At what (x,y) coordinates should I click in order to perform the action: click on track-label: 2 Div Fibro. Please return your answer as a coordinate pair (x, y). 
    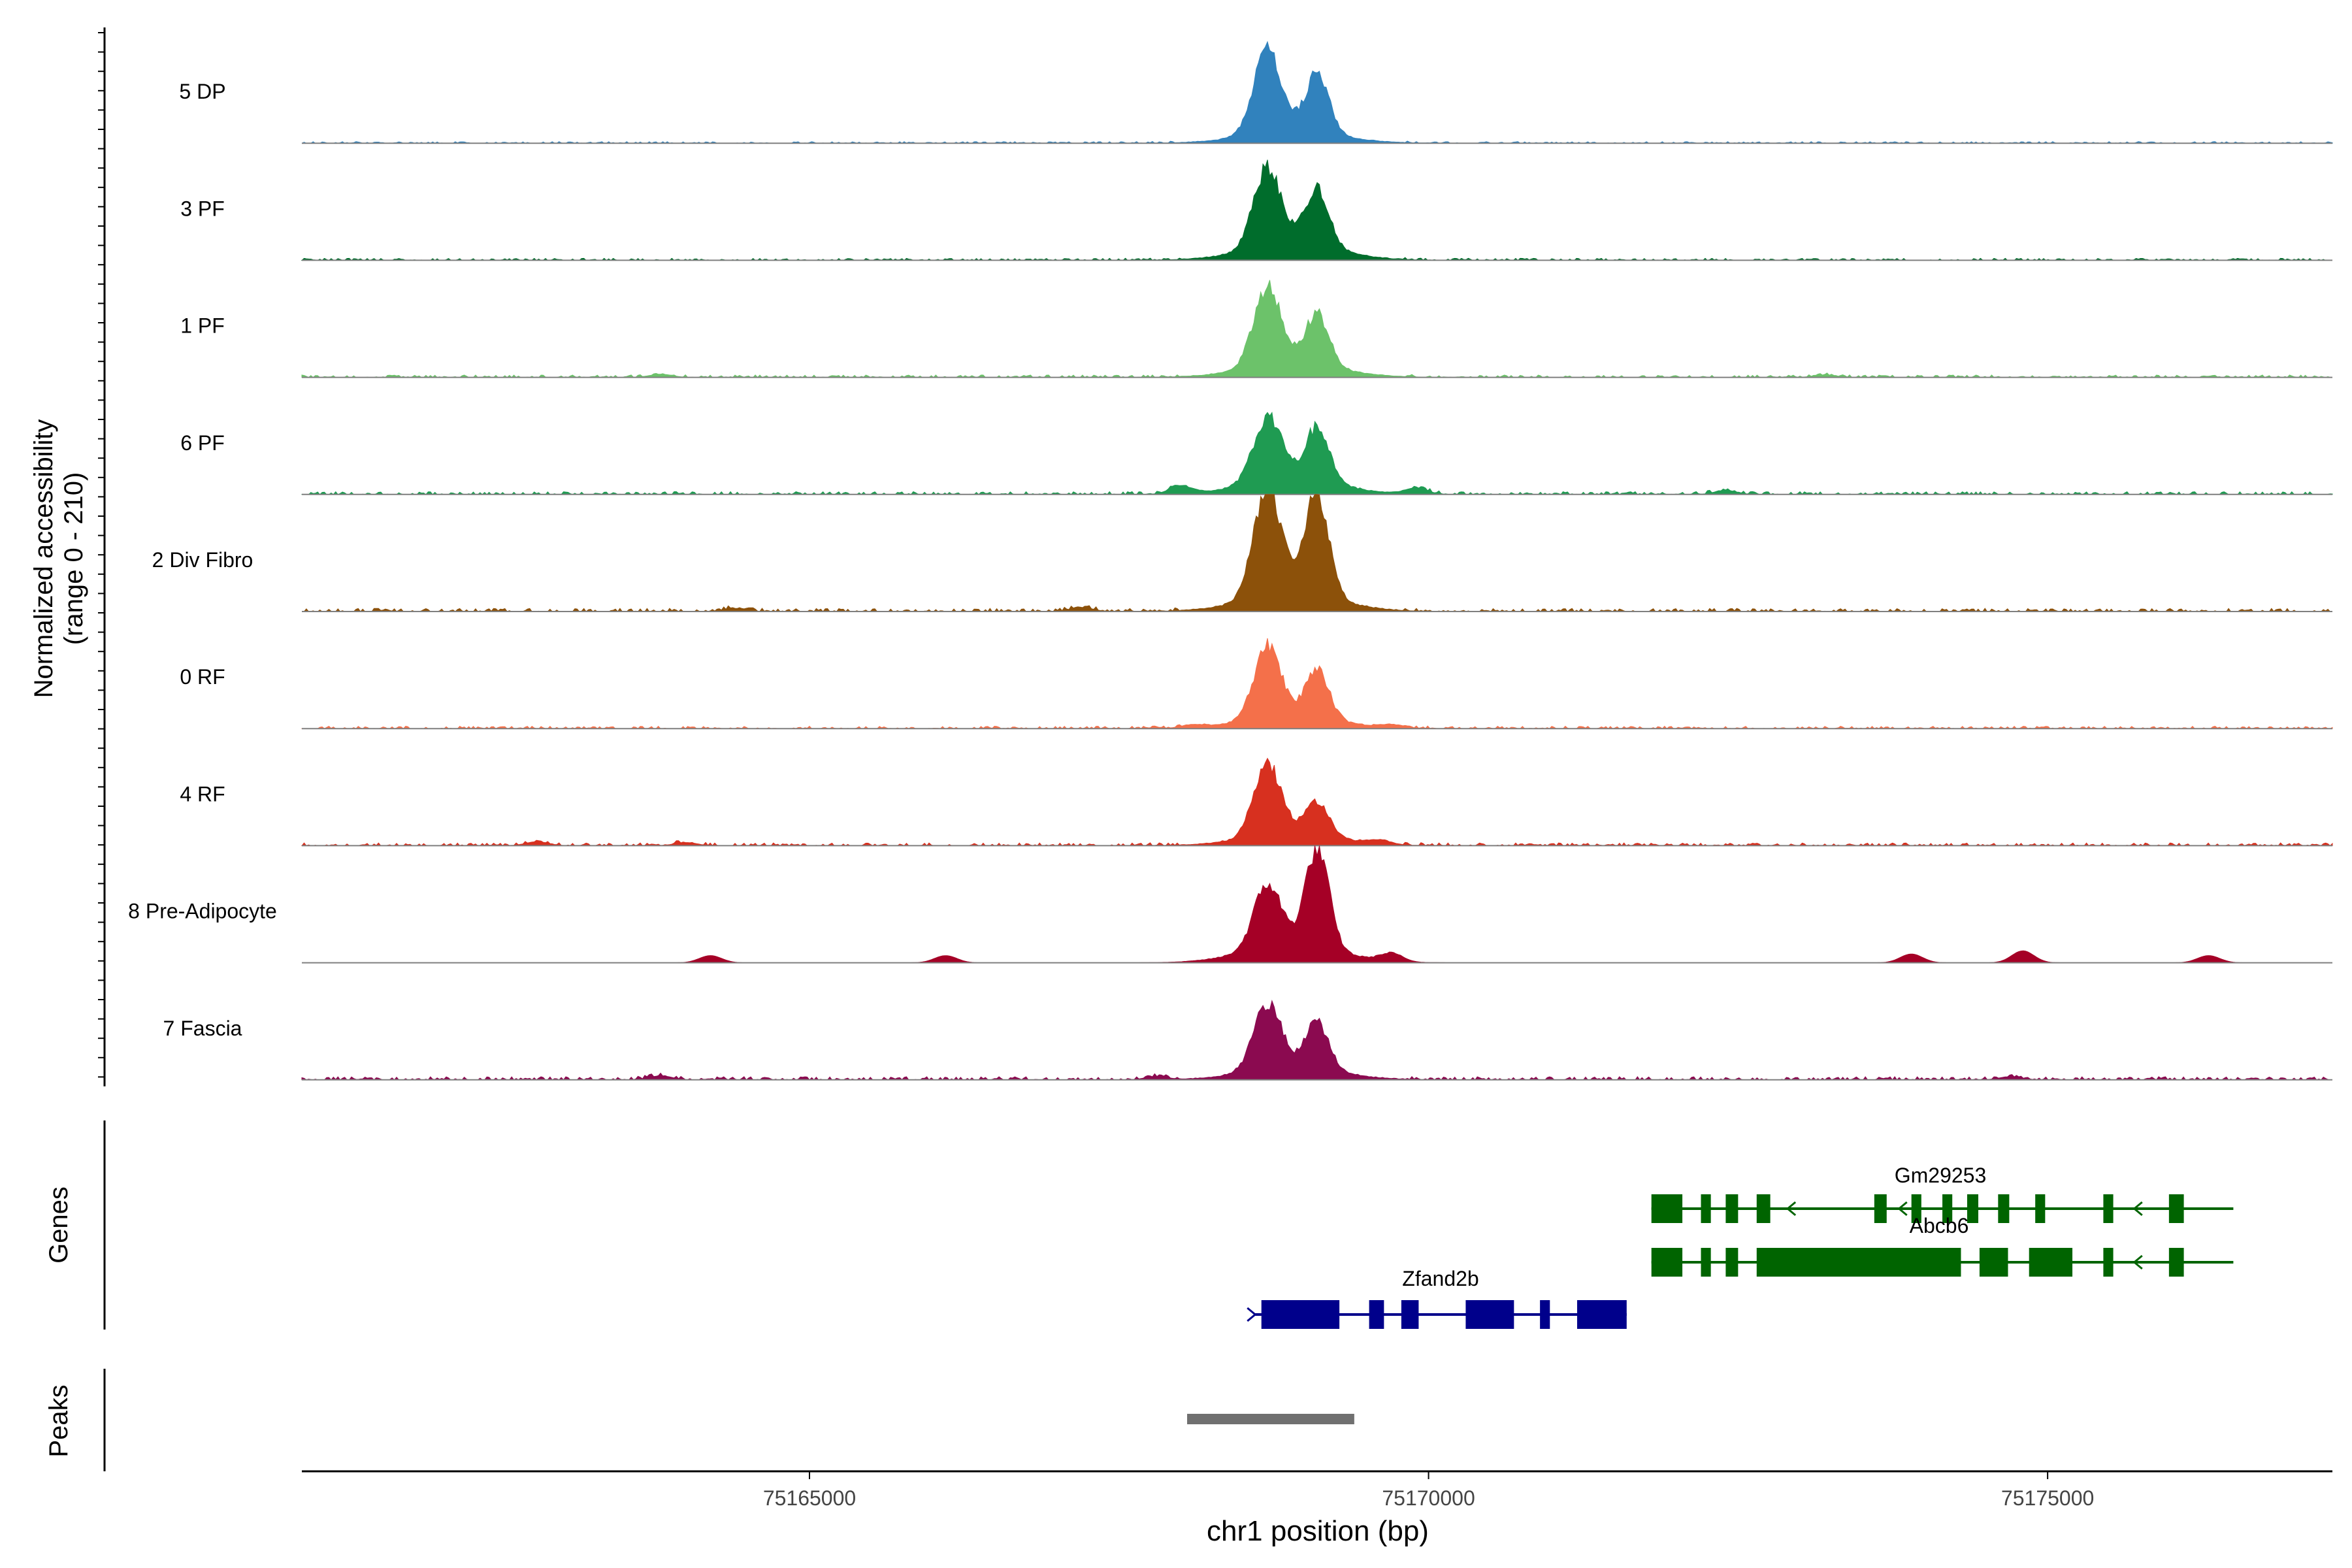
    Looking at the image, I should click on (202, 560).